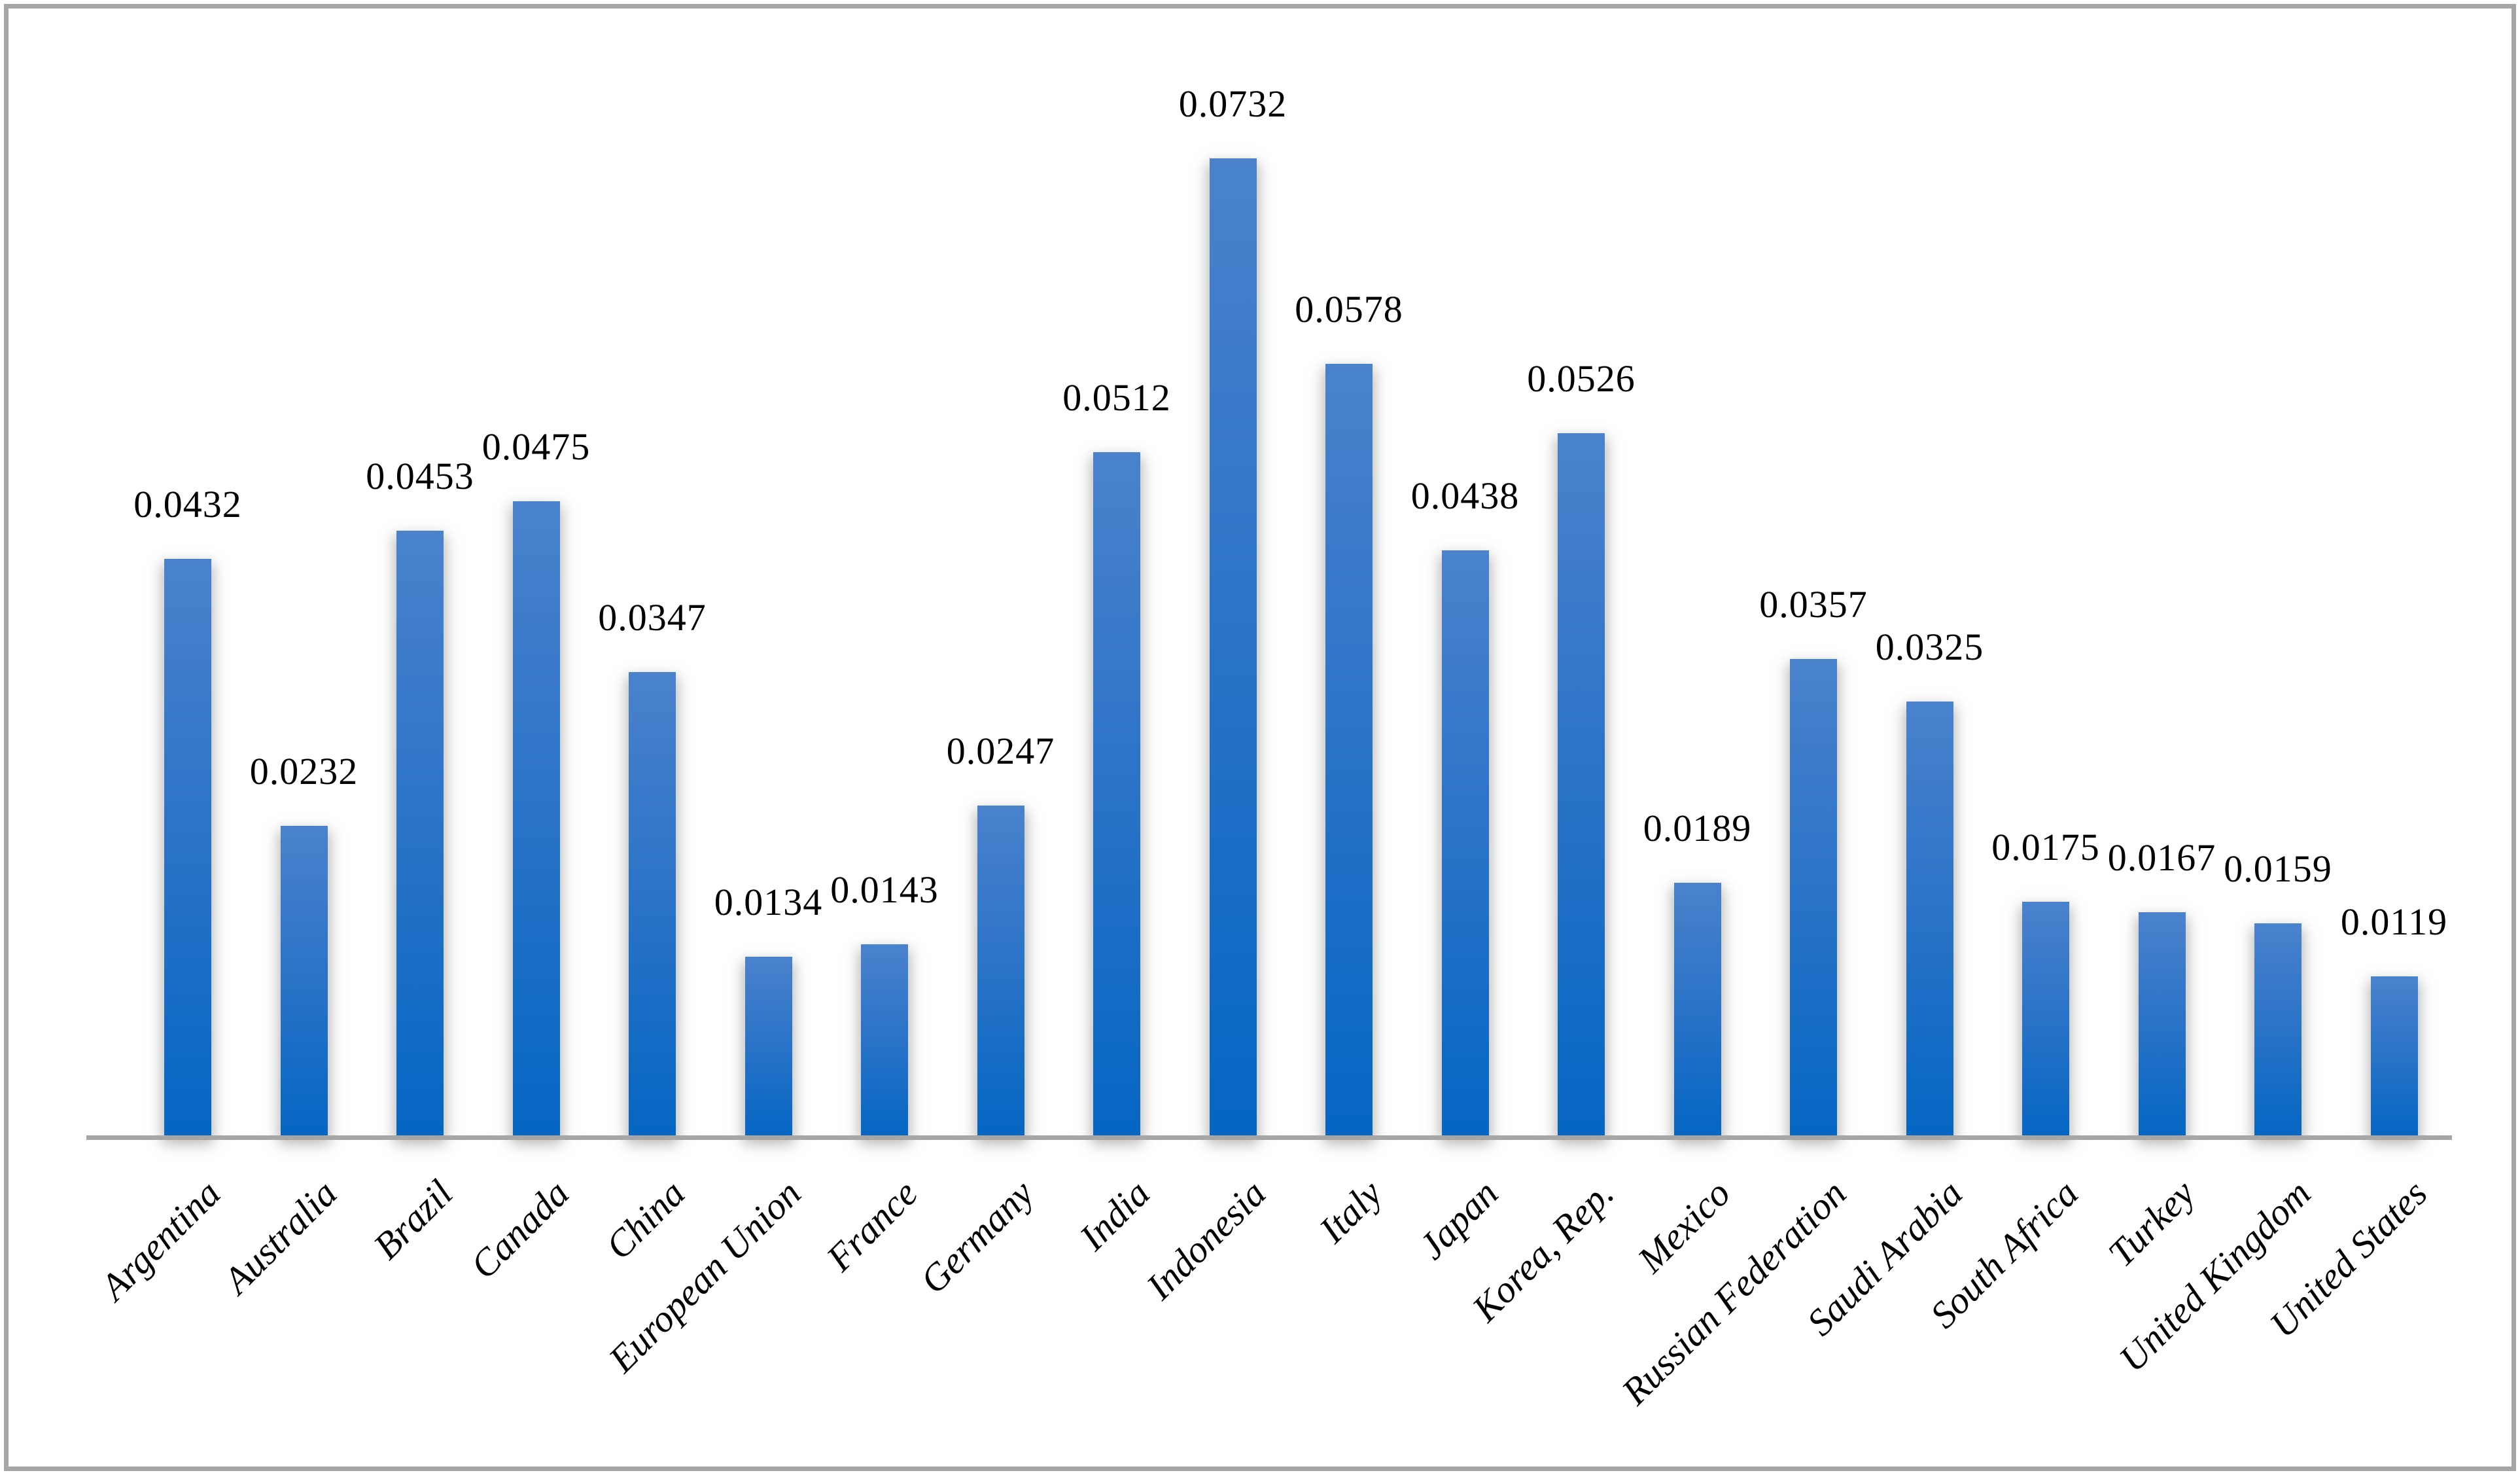 The image size is (2520, 1475). What do you see at coordinates (1349, 309) in the screenshot?
I see `bar-value-label: 0.0578` at bounding box center [1349, 309].